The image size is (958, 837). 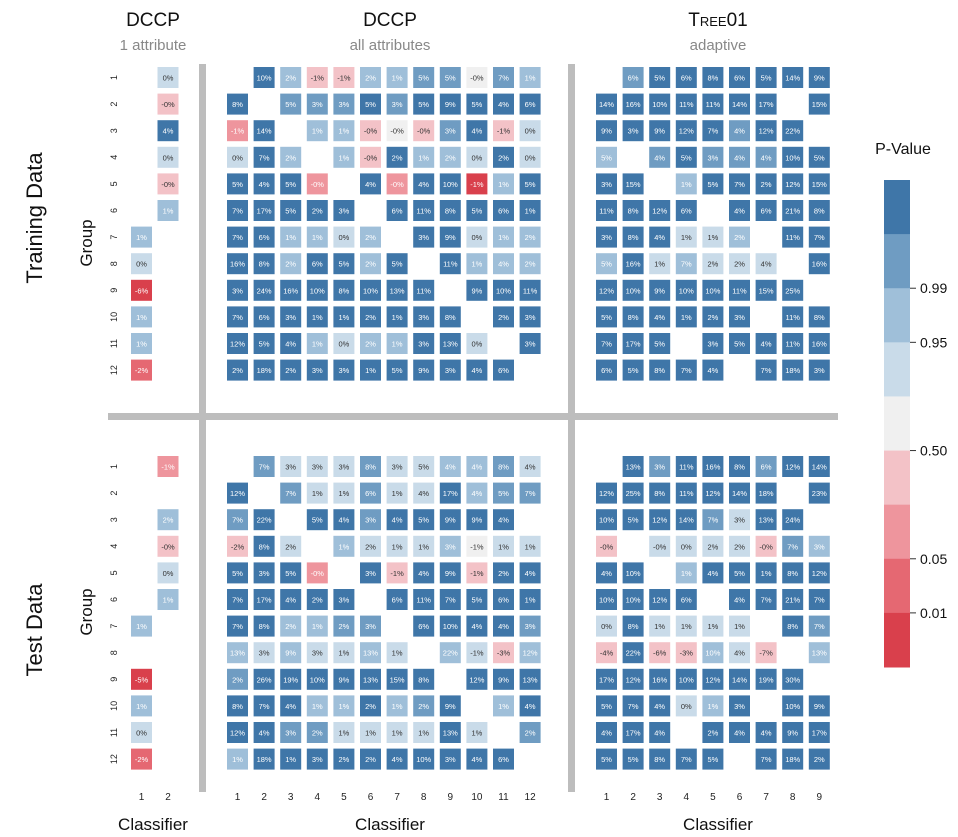 I want to click on group-tick-label: 9, so click(x=114, y=679).